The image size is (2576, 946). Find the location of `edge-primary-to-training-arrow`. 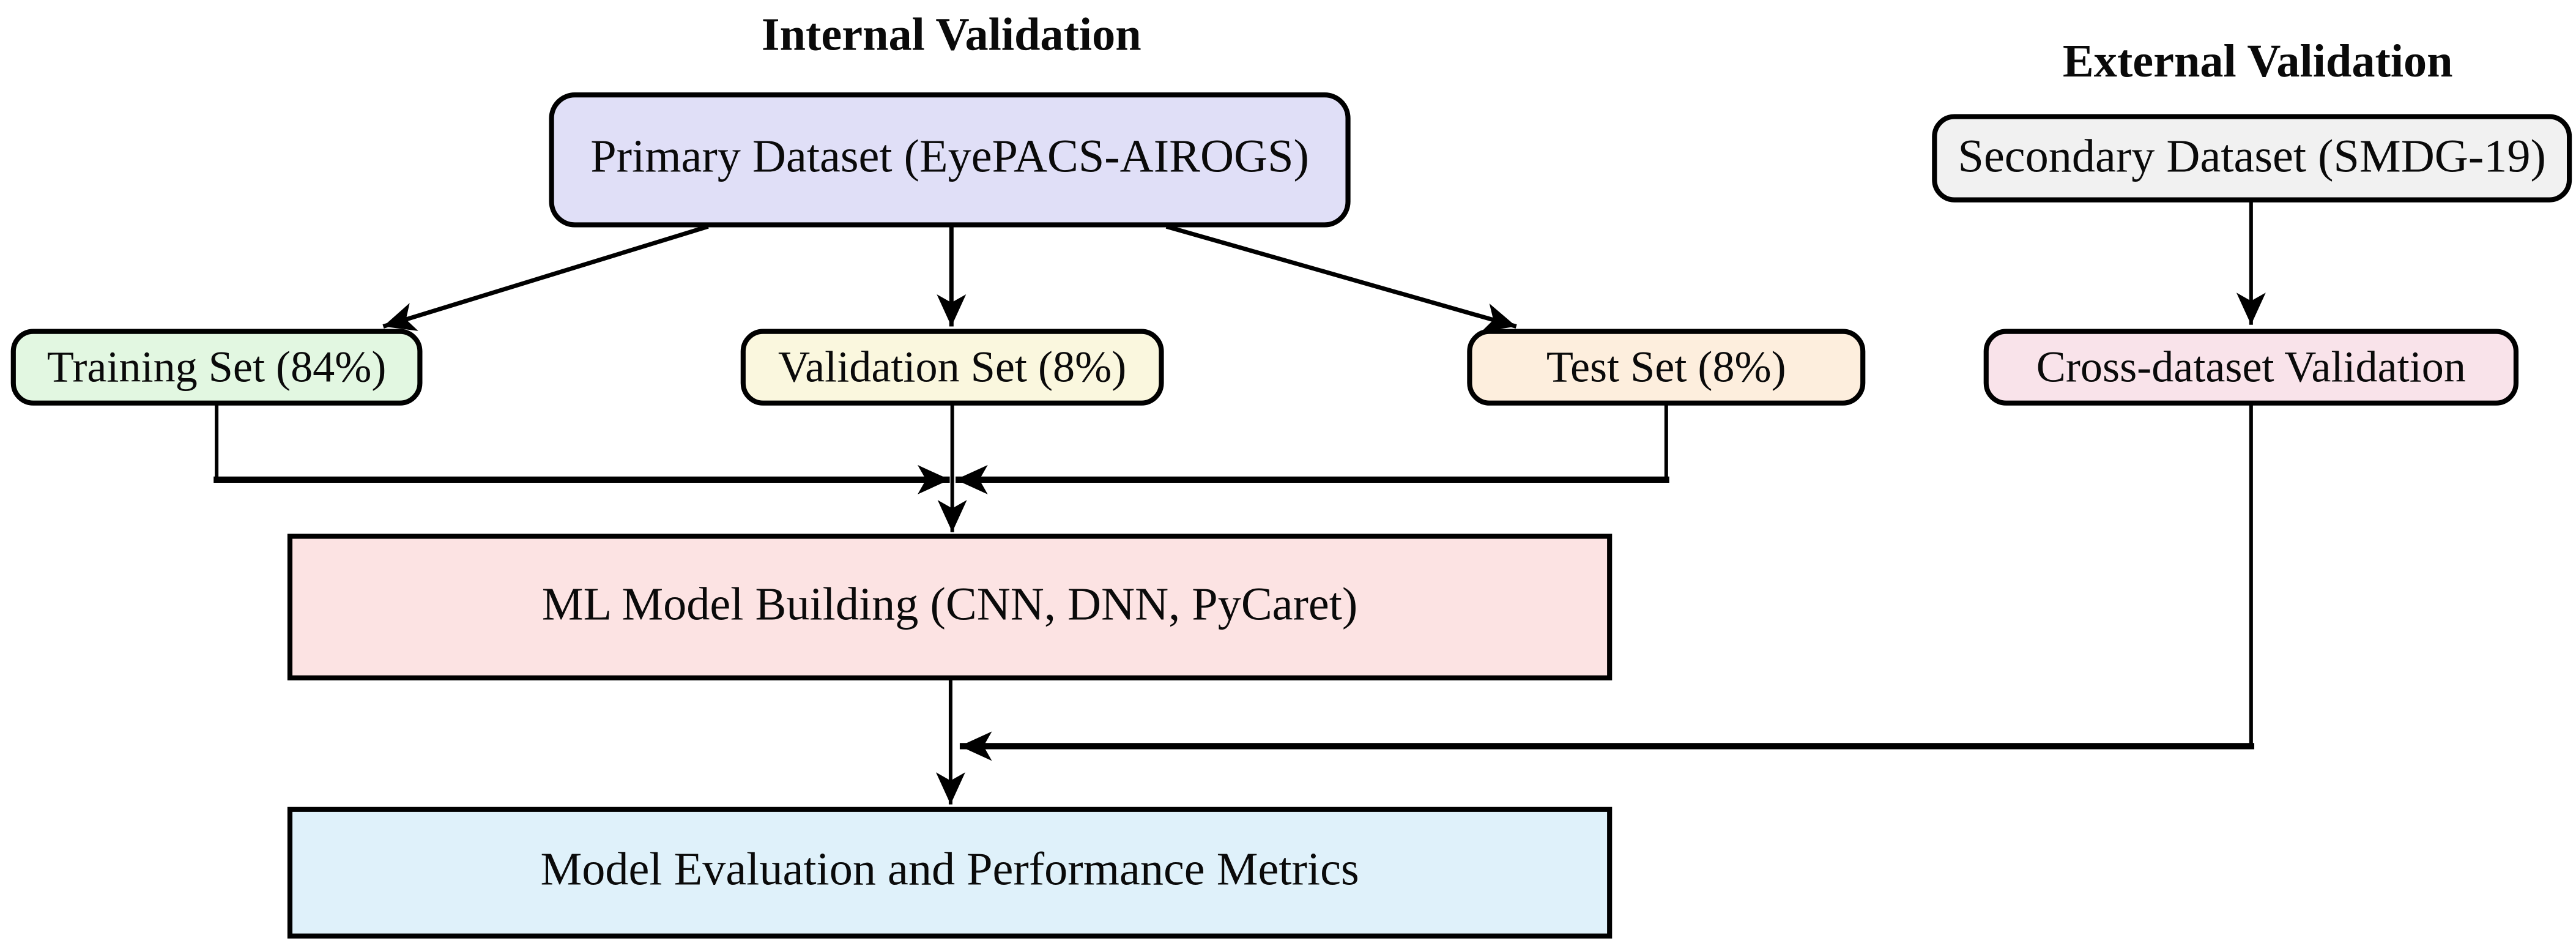

edge-primary-to-training-arrow is located at coordinates (545, 277).